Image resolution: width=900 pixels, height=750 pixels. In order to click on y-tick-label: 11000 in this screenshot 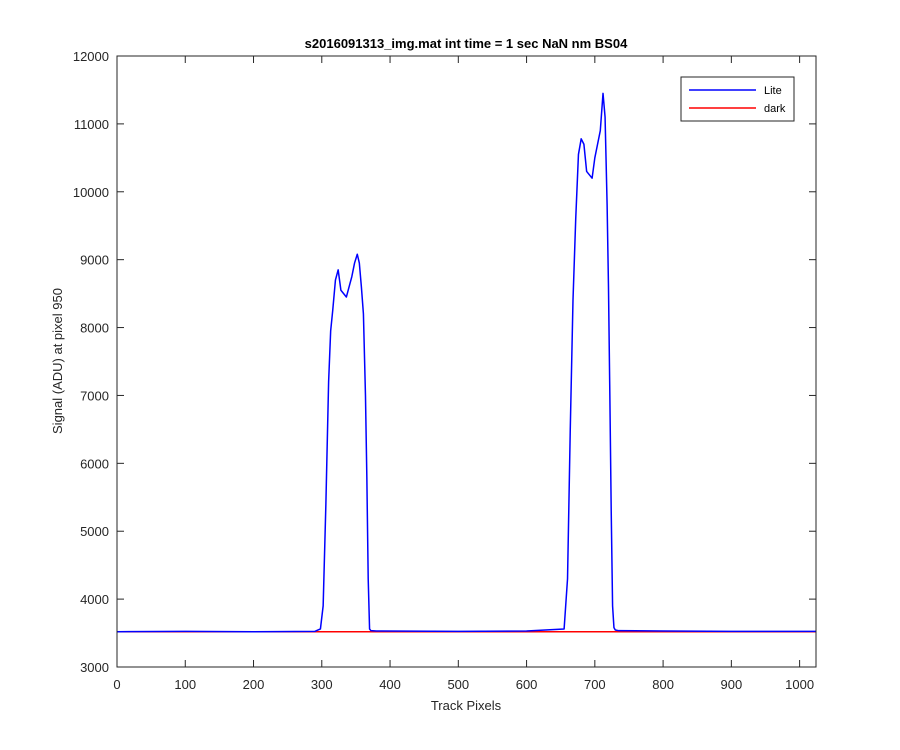, I will do `click(91, 124)`.